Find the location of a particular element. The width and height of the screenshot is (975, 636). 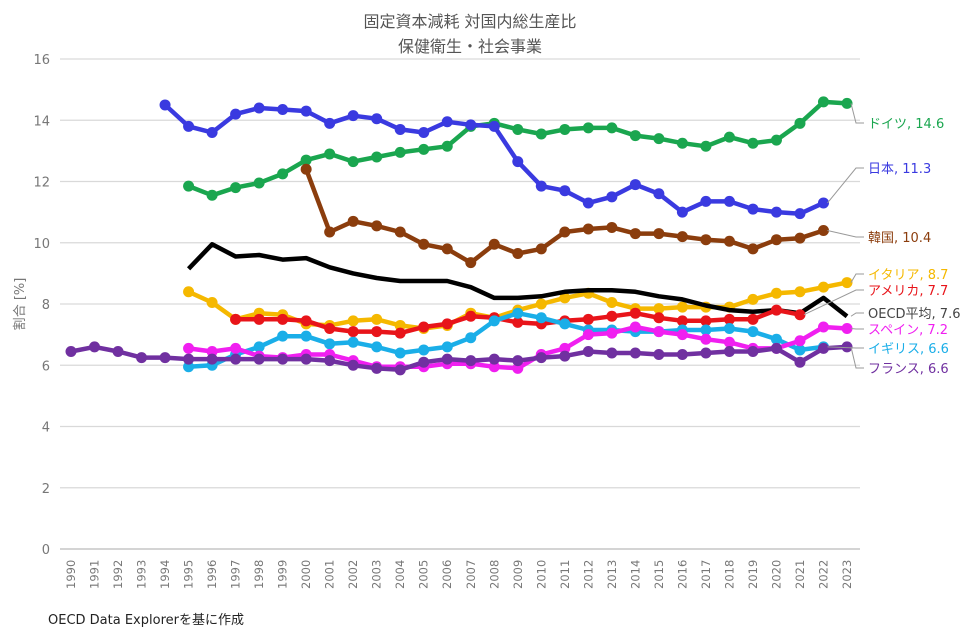

x-tick-label: 2000 is located at coordinates (306, 574).